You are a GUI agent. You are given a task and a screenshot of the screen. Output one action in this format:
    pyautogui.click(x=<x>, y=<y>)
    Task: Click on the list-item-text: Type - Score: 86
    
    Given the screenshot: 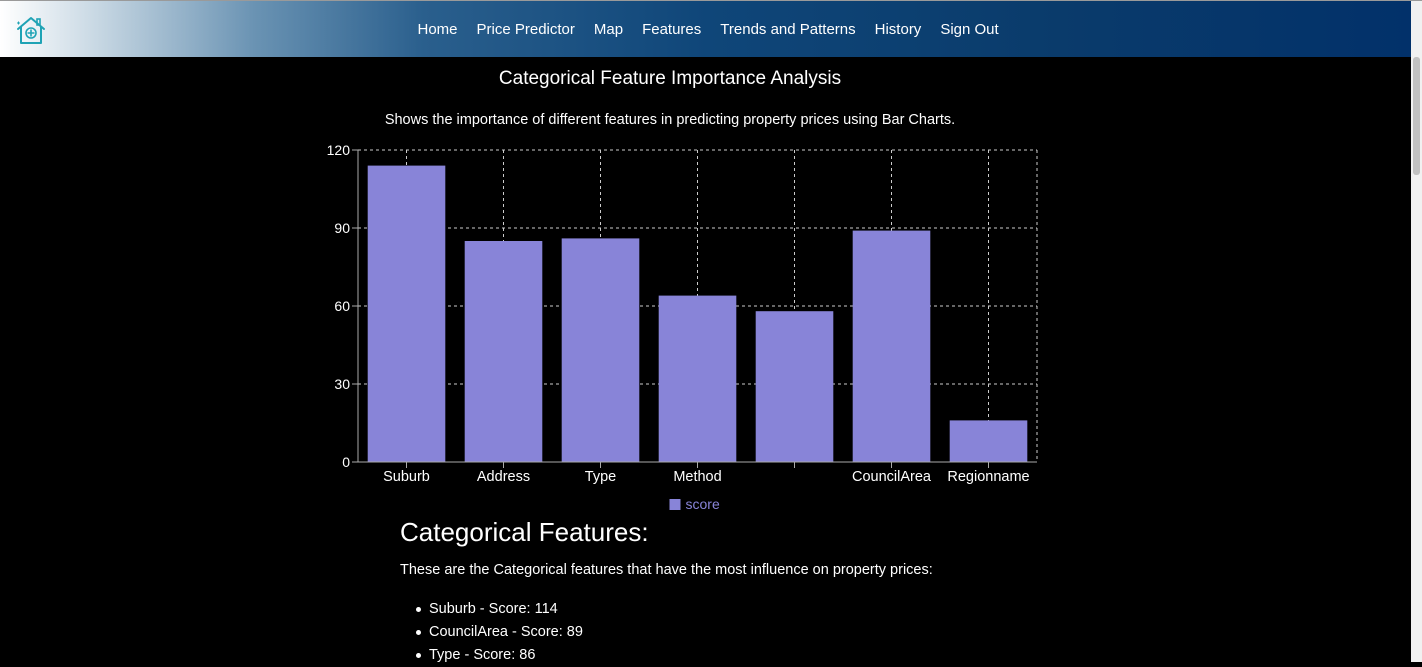 What is the action you would take?
    pyautogui.click(x=482, y=655)
    